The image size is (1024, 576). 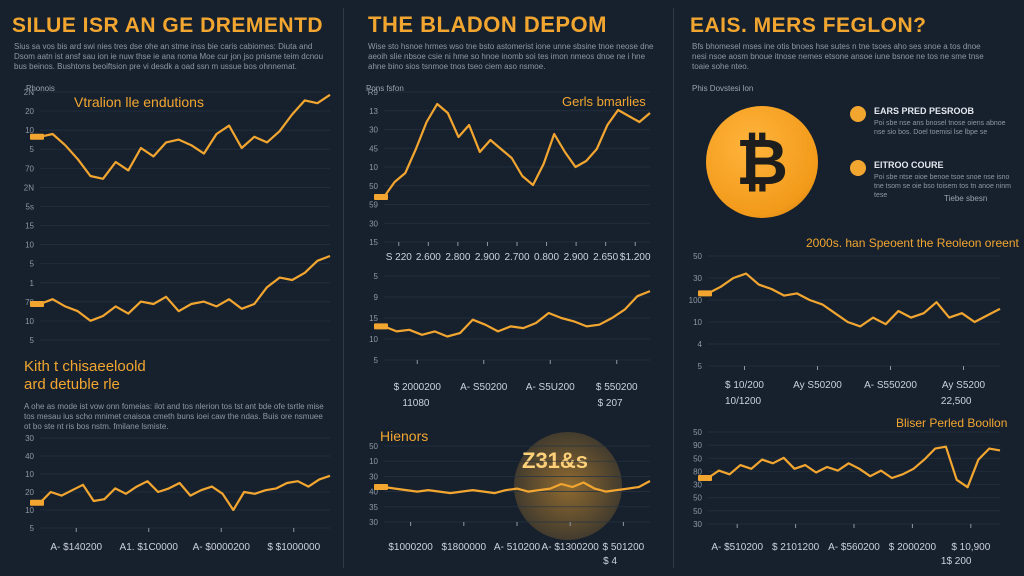 I want to click on x-tick-sub-label: 10/1200, so click(x=743, y=401).